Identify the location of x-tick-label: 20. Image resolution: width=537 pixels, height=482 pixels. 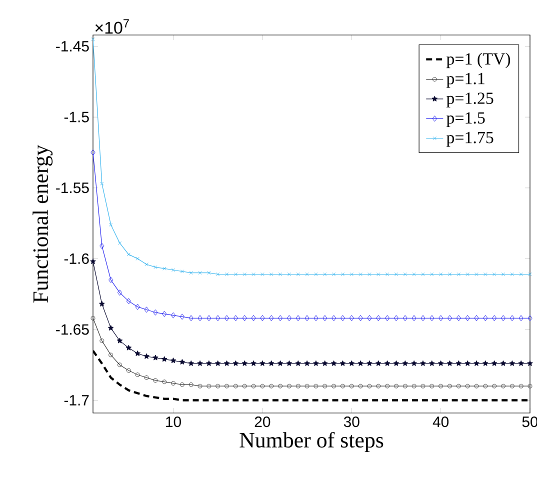
(262, 422).